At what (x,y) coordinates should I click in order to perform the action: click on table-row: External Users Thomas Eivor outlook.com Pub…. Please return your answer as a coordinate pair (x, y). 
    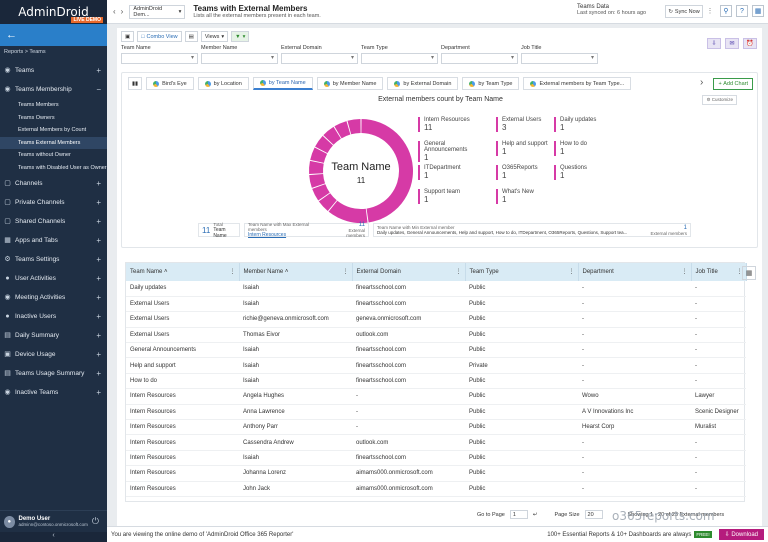
    Looking at the image, I should click on (436, 335).